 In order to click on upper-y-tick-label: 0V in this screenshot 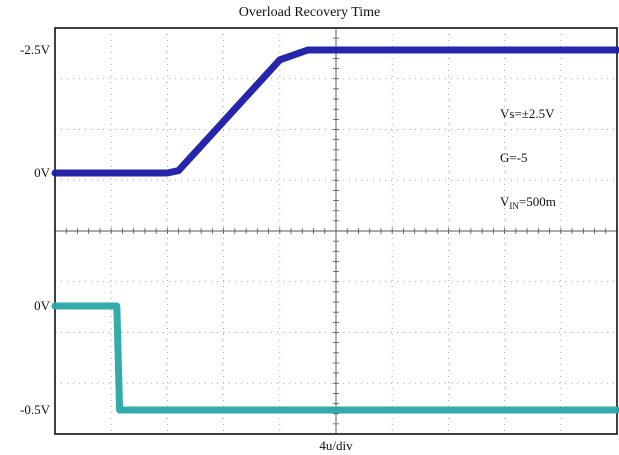, I will do `click(42, 172)`.